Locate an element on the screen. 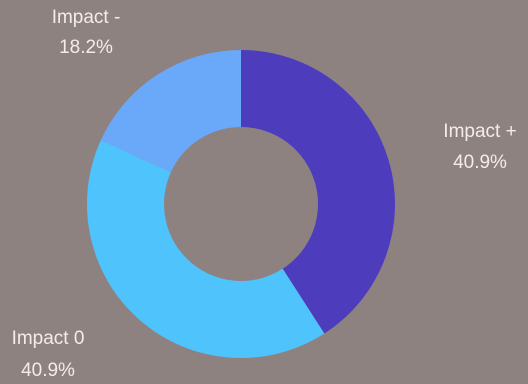 The image size is (528, 384). slice-label-impact-minus: Impact - is located at coordinates (86, 17).